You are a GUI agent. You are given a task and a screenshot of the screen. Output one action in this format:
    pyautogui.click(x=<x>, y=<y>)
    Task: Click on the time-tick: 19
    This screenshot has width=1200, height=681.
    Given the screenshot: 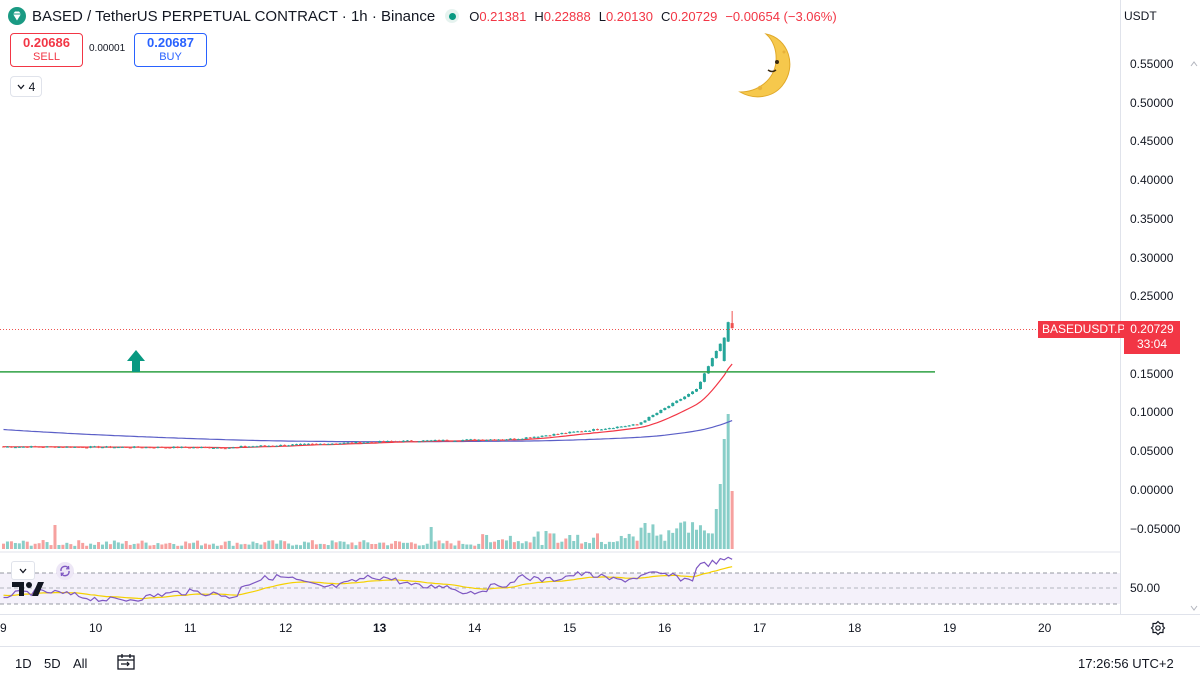 What is the action you would take?
    pyautogui.click(x=950, y=628)
    